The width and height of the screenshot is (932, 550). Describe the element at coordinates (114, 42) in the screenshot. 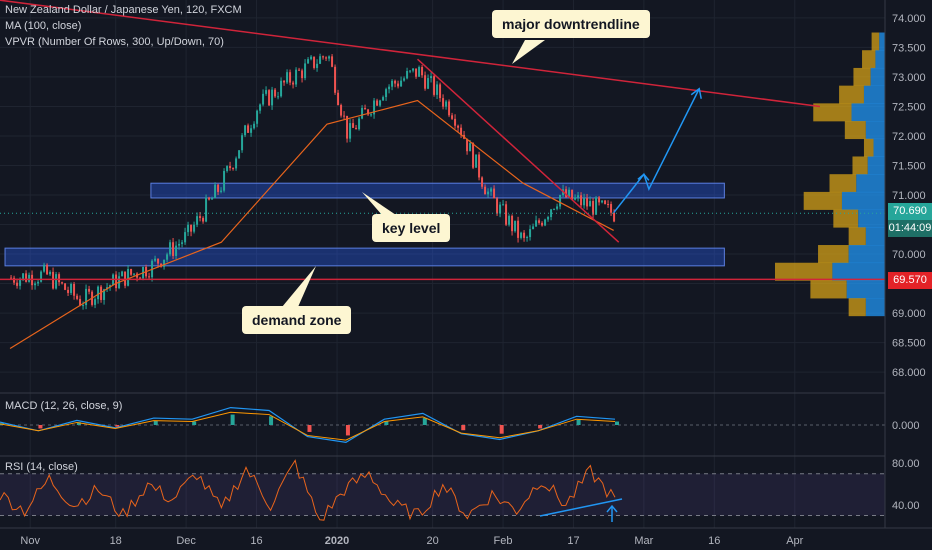

I see `vpvr-legend: VPVR (Number Of Rows, 300, Up/Down, 70)` at that location.